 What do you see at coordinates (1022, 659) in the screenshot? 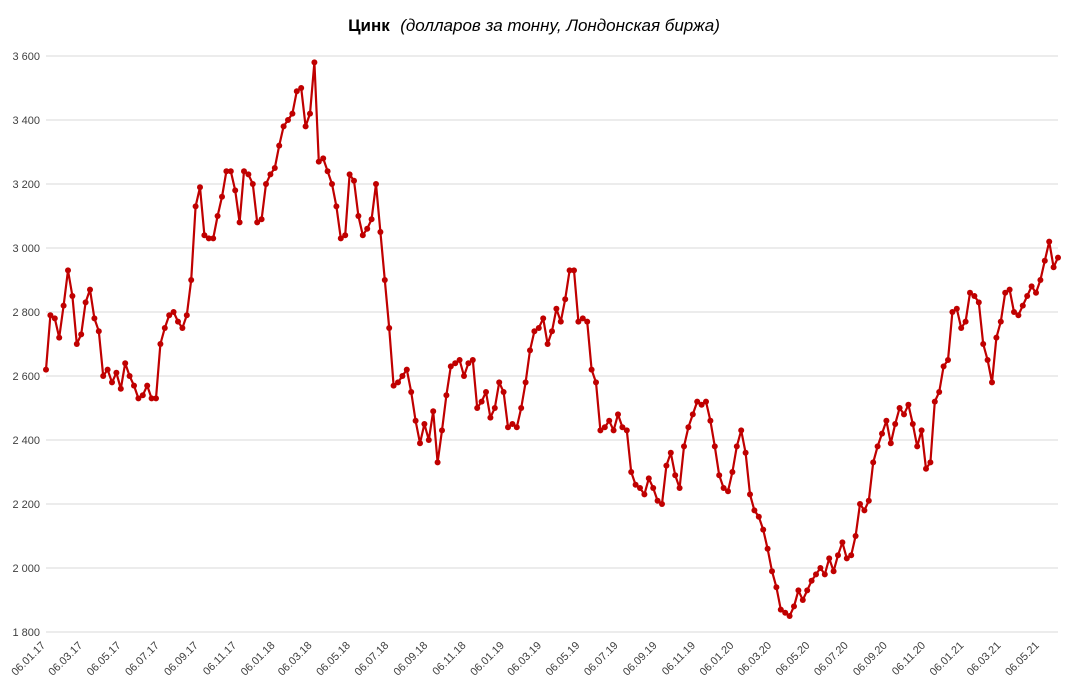
I see `x-axis-label: 06.05.21` at bounding box center [1022, 659].